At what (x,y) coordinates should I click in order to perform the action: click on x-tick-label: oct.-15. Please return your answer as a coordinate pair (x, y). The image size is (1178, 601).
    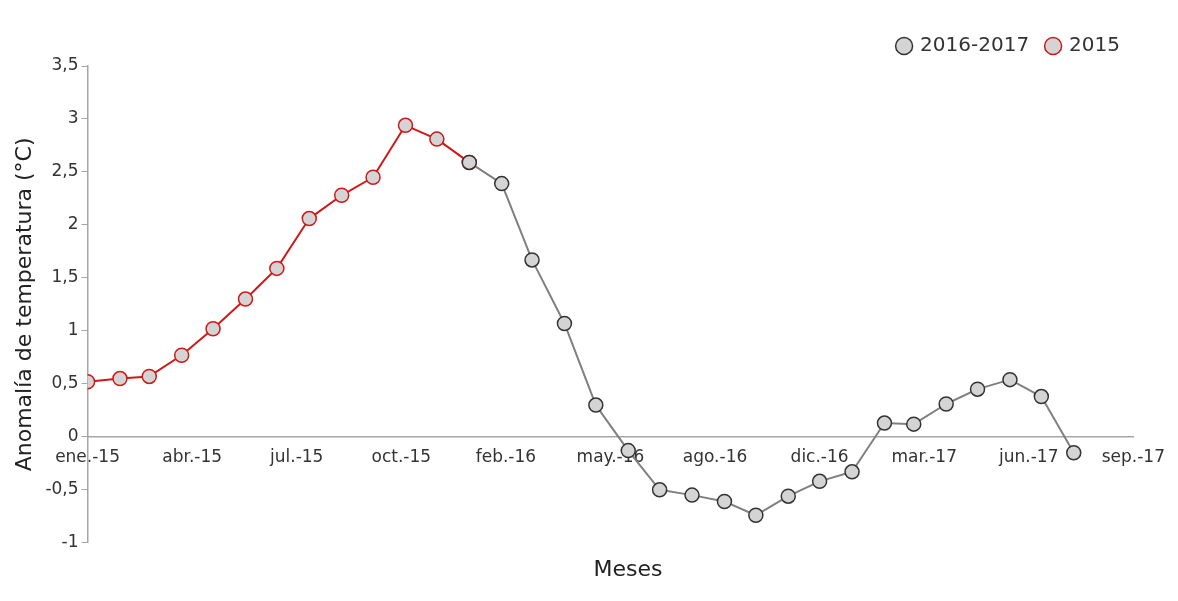
    Looking at the image, I should click on (401, 456).